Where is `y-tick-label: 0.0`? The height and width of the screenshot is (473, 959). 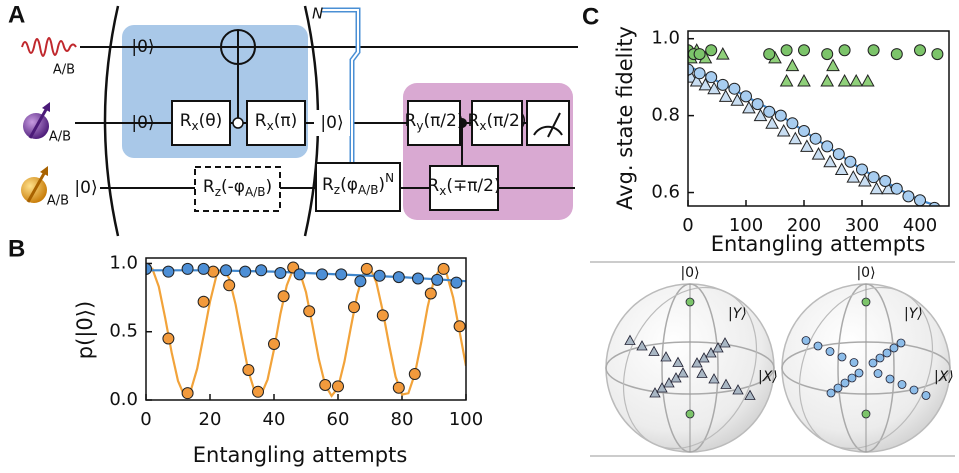 y-tick-label: 0.0 is located at coordinates (123, 399).